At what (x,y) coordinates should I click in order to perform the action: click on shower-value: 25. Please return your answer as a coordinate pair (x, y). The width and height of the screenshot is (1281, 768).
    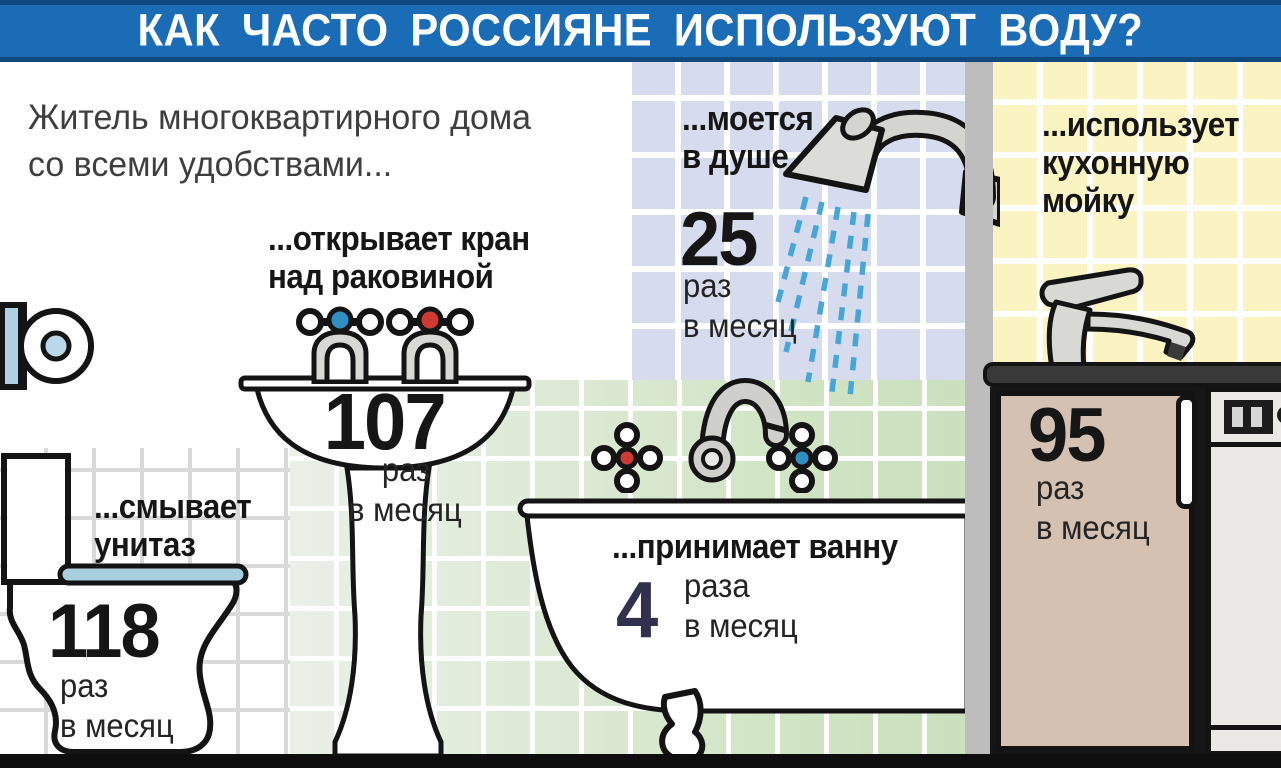
    Looking at the image, I should click on (719, 239).